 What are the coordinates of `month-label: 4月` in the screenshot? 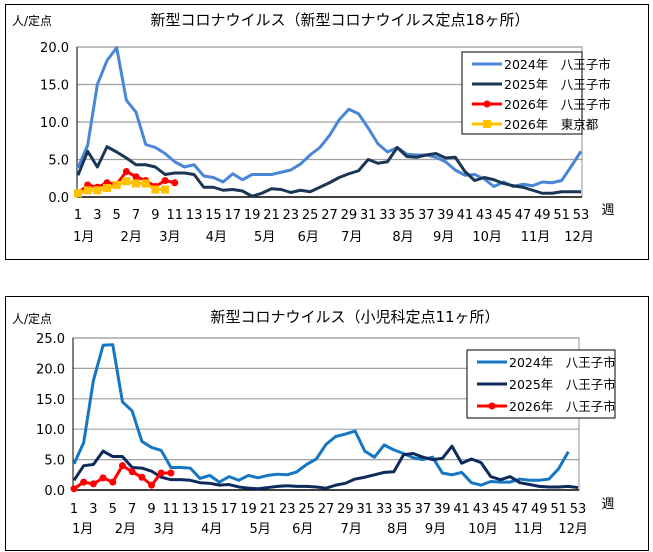 It's located at (216, 237).